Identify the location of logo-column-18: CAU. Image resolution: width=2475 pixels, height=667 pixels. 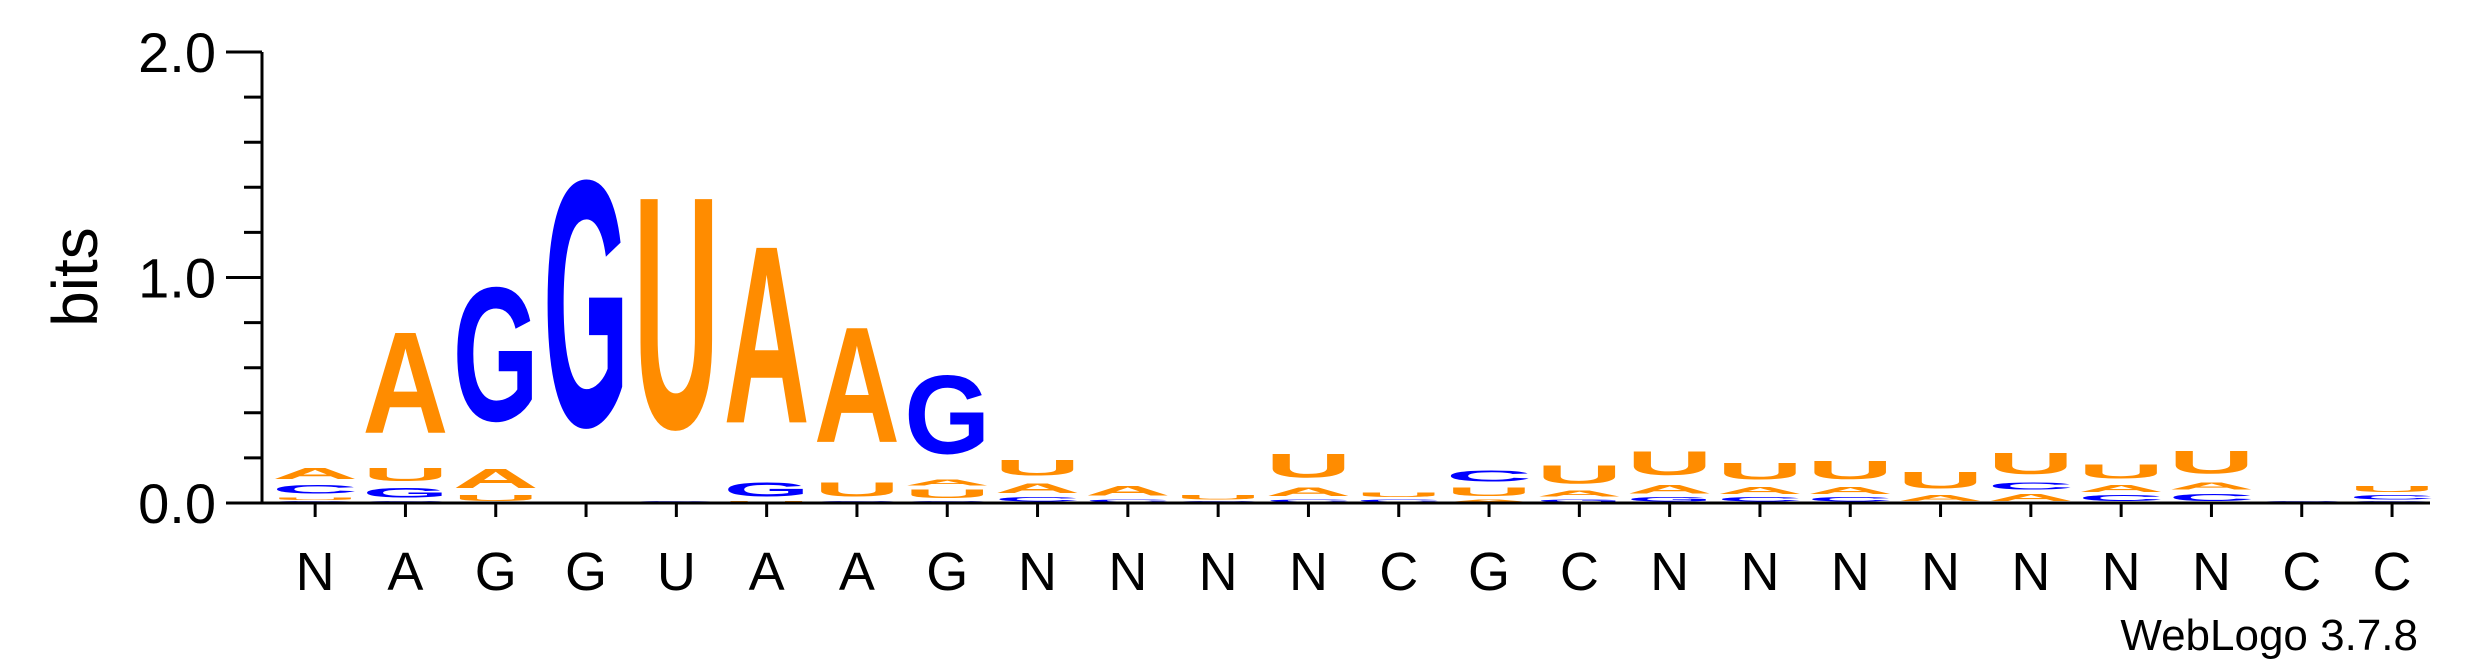
(1850, 479).